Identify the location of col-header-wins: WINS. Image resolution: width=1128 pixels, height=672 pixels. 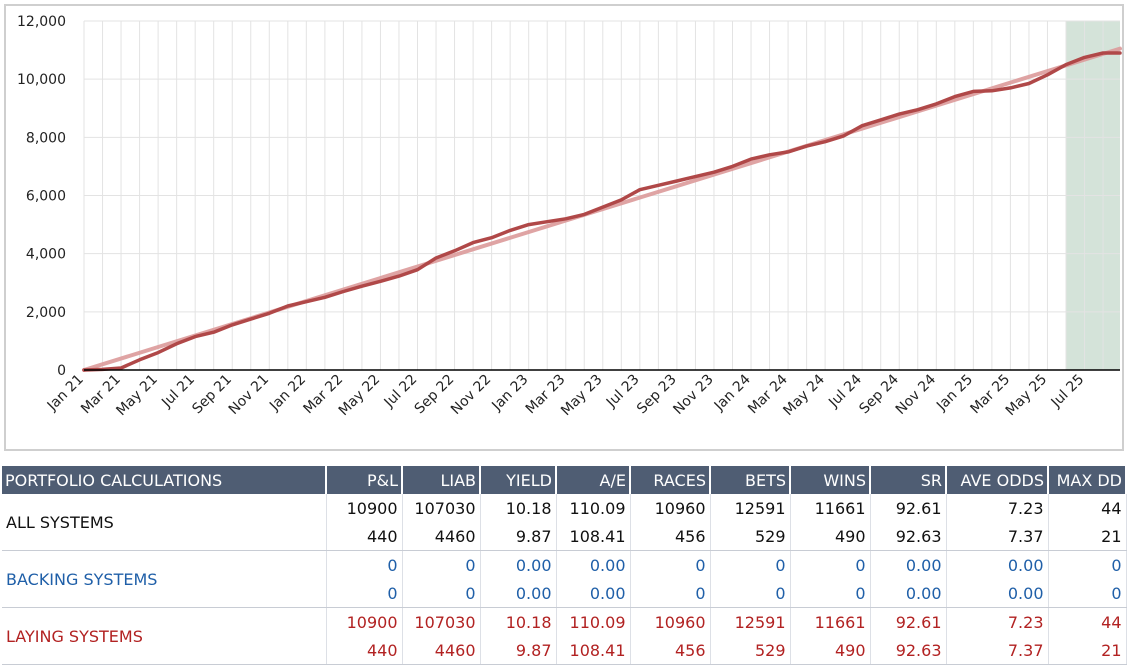
(830, 480).